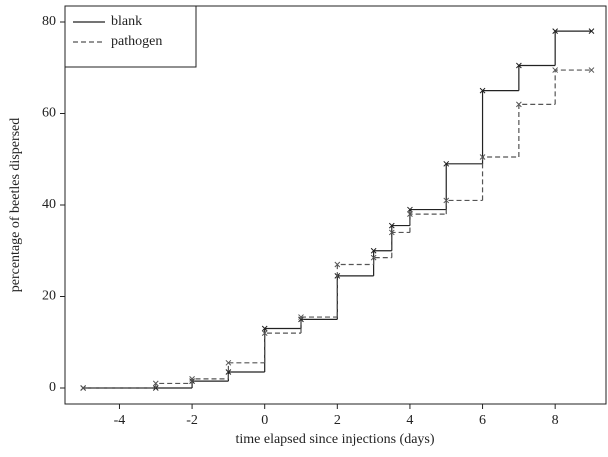 The height and width of the screenshot is (457, 608). Describe the element at coordinates (136, 41) in the screenshot. I see `legend-label: pathogen` at that location.